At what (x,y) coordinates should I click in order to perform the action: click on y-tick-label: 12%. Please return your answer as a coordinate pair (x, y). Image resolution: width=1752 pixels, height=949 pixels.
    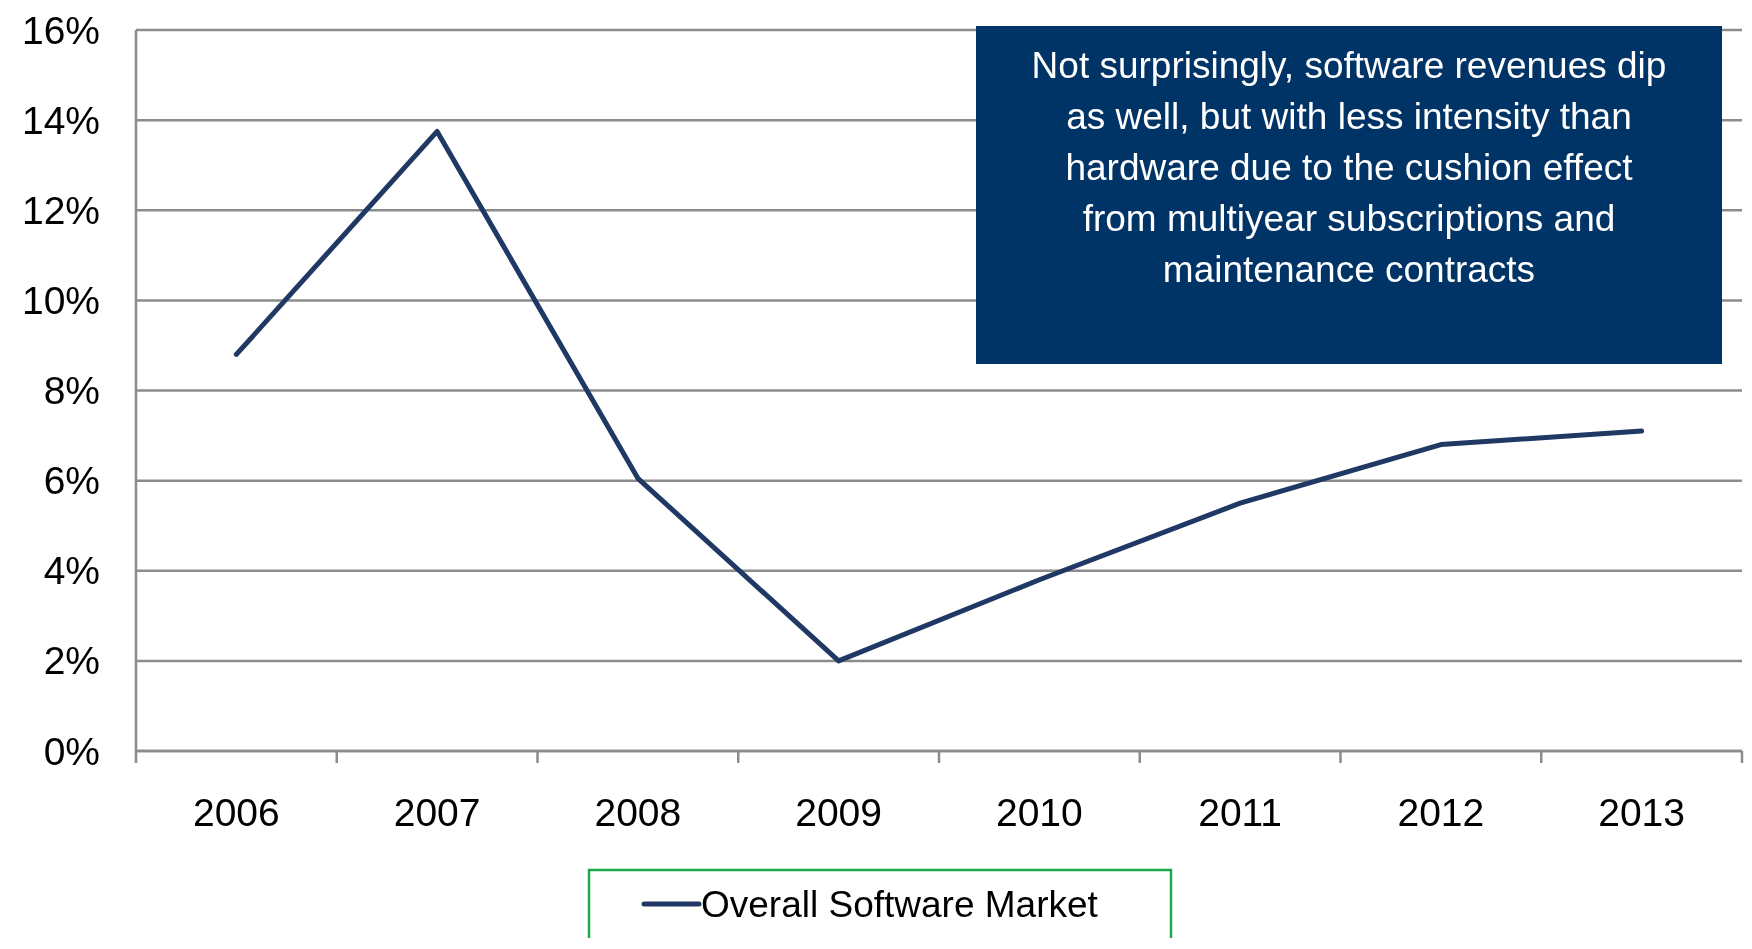
    Looking at the image, I should click on (60, 210).